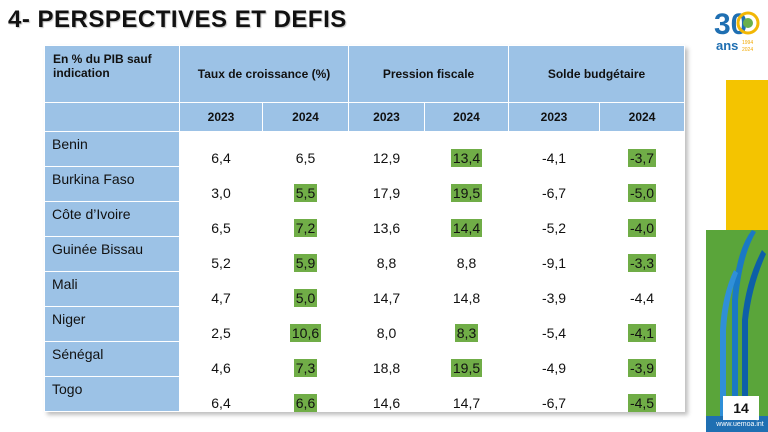 This screenshot has width=768, height=432. Describe the element at coordinates (221, 263) in the screenshot. I see `cell-value: 5,2` at that location.